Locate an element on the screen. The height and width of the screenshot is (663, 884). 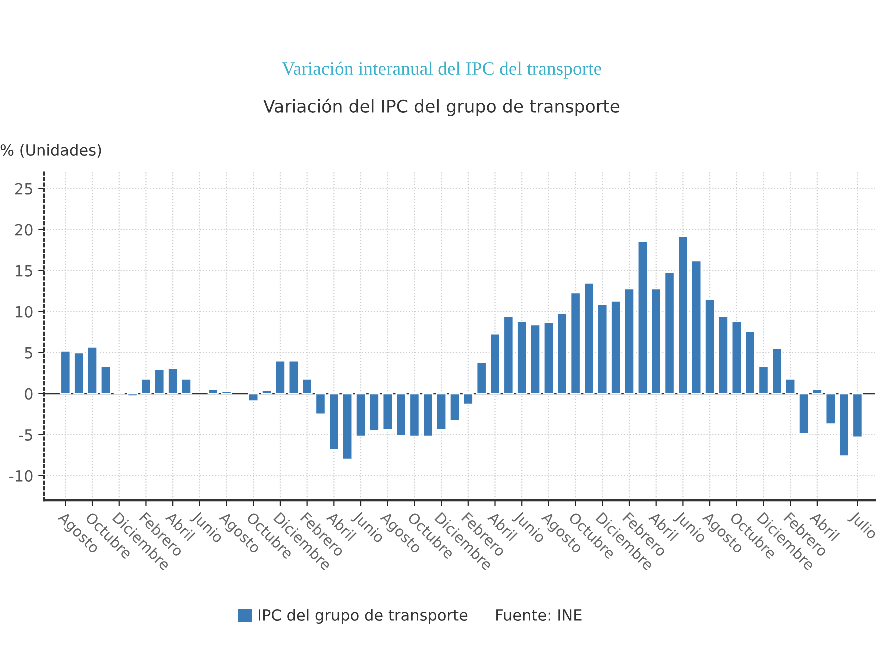
source-note: Fuente: INE is located at coordinates (539, 616).